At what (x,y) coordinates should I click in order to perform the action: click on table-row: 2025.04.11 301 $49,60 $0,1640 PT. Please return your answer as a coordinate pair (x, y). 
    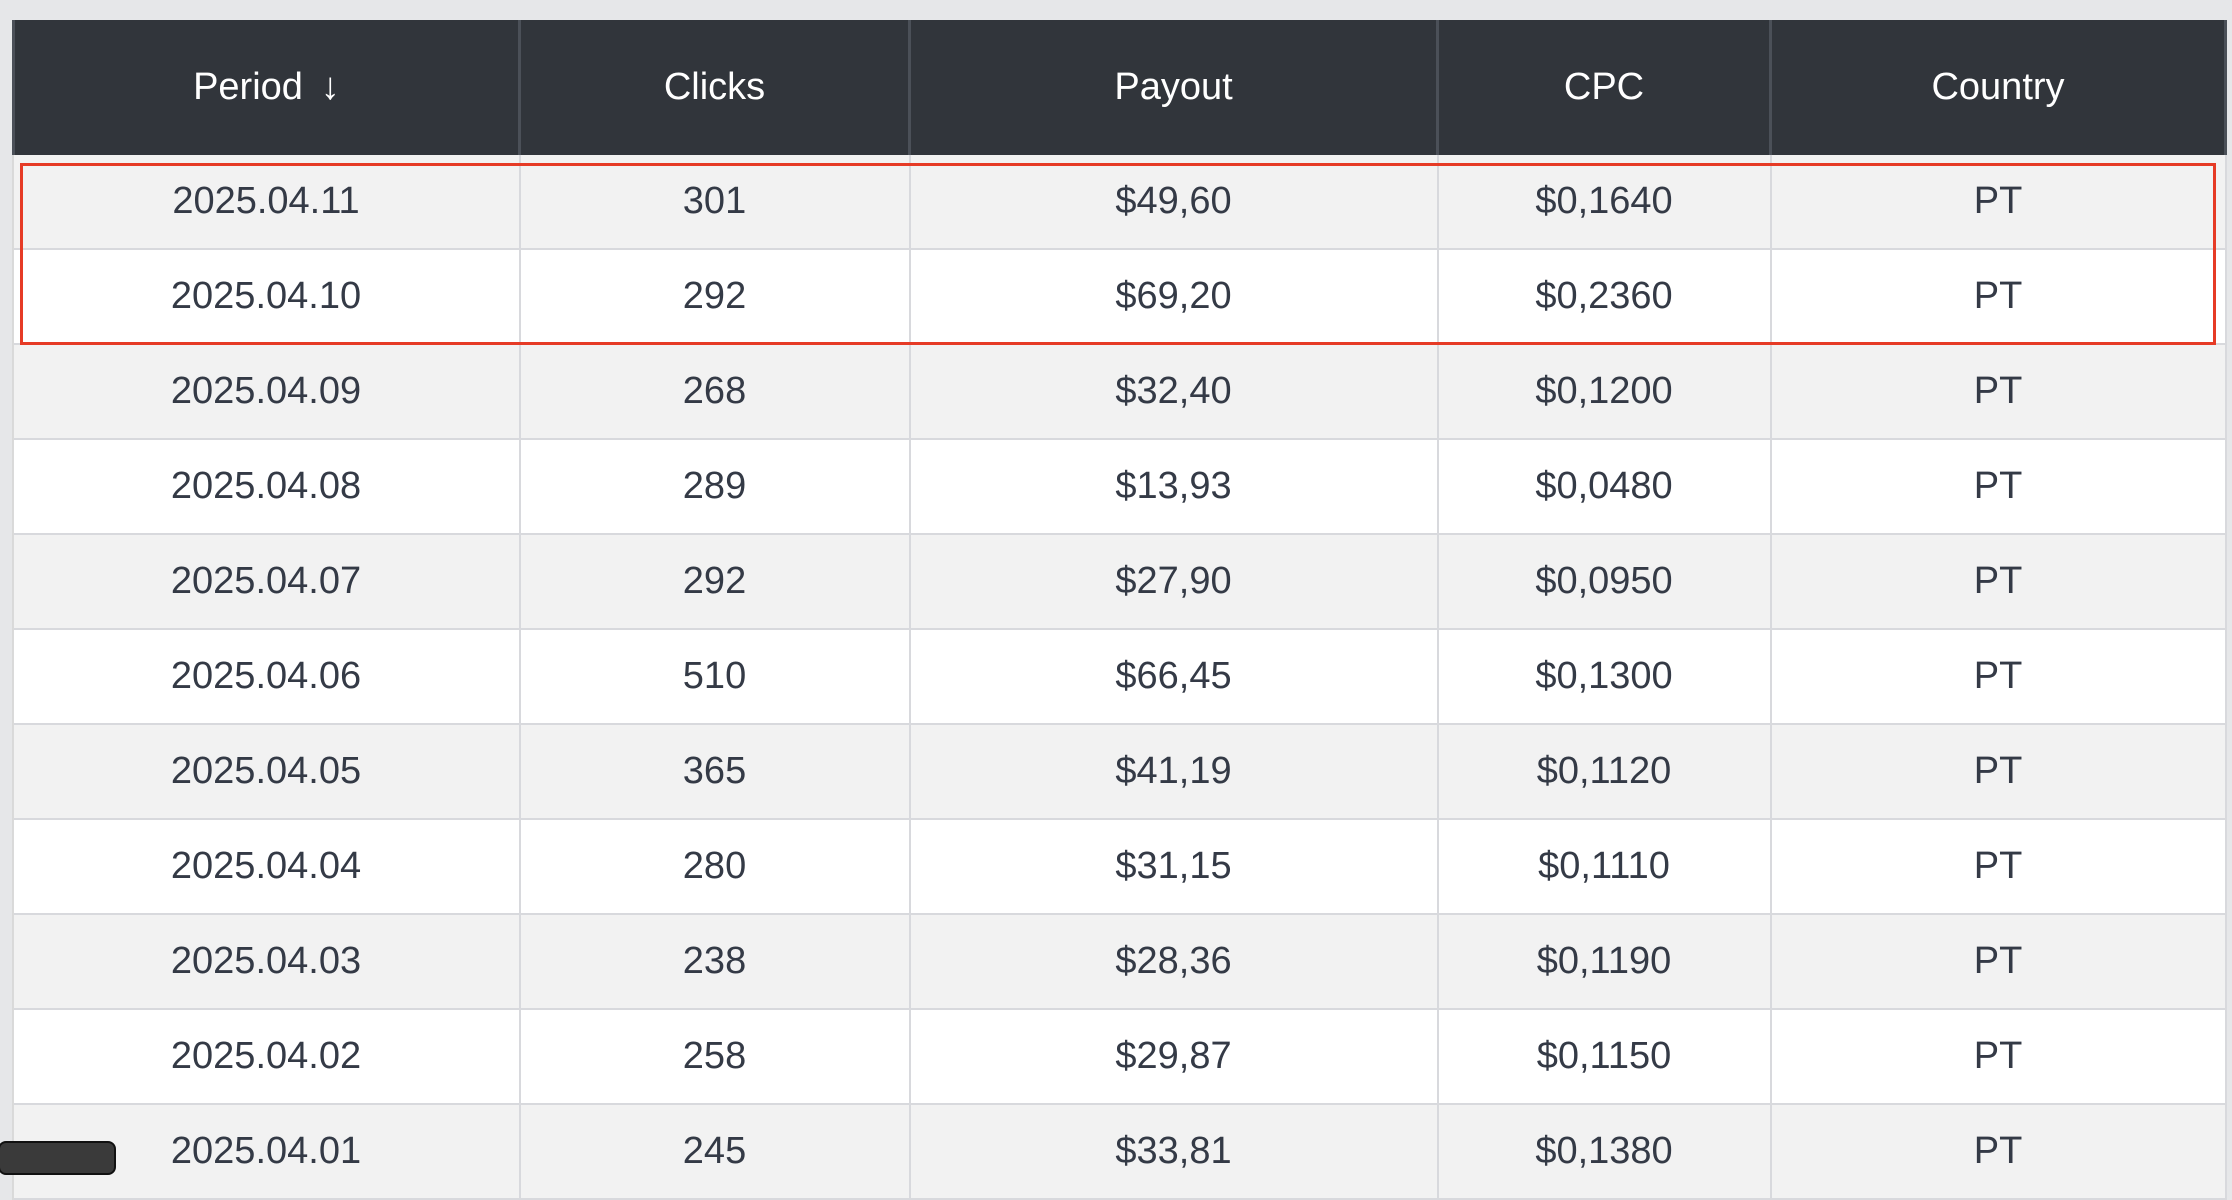
    Looking at the image, I should click on (1120, 202).